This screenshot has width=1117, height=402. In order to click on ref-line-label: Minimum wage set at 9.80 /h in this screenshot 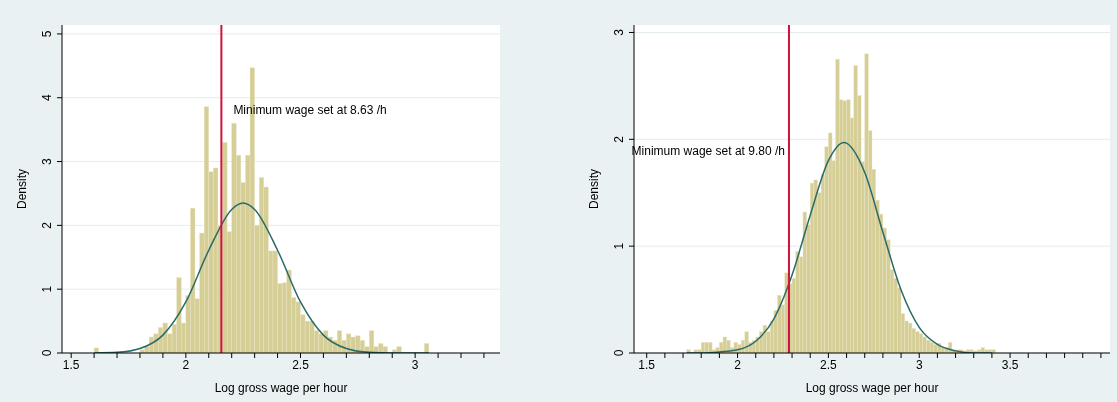, I will do `click(708, 151)`.